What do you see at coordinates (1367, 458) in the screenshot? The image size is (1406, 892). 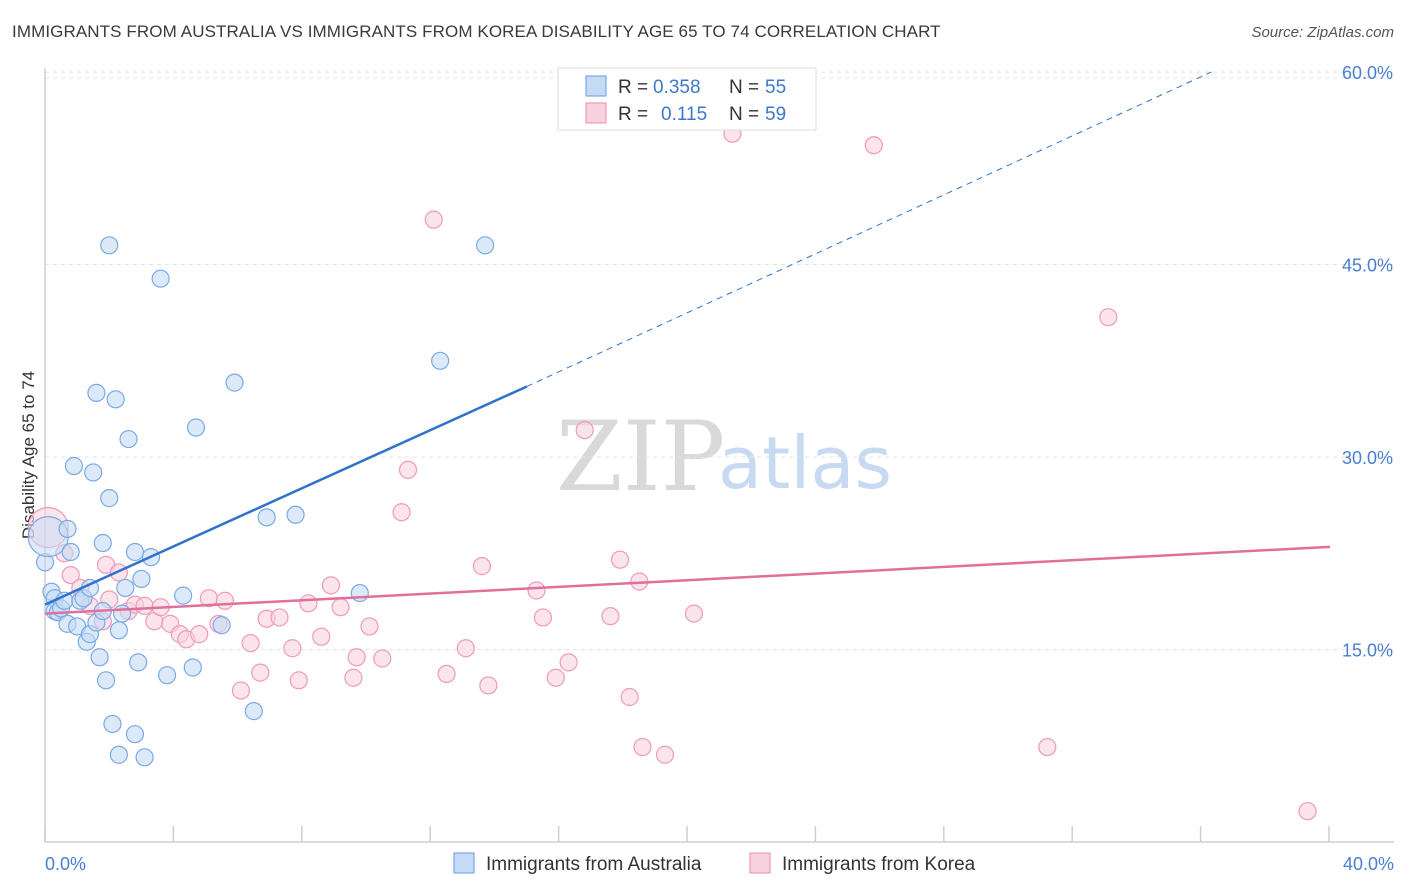 I see `y-tick-label: 30.0%` at bounding box center [1367, 458].